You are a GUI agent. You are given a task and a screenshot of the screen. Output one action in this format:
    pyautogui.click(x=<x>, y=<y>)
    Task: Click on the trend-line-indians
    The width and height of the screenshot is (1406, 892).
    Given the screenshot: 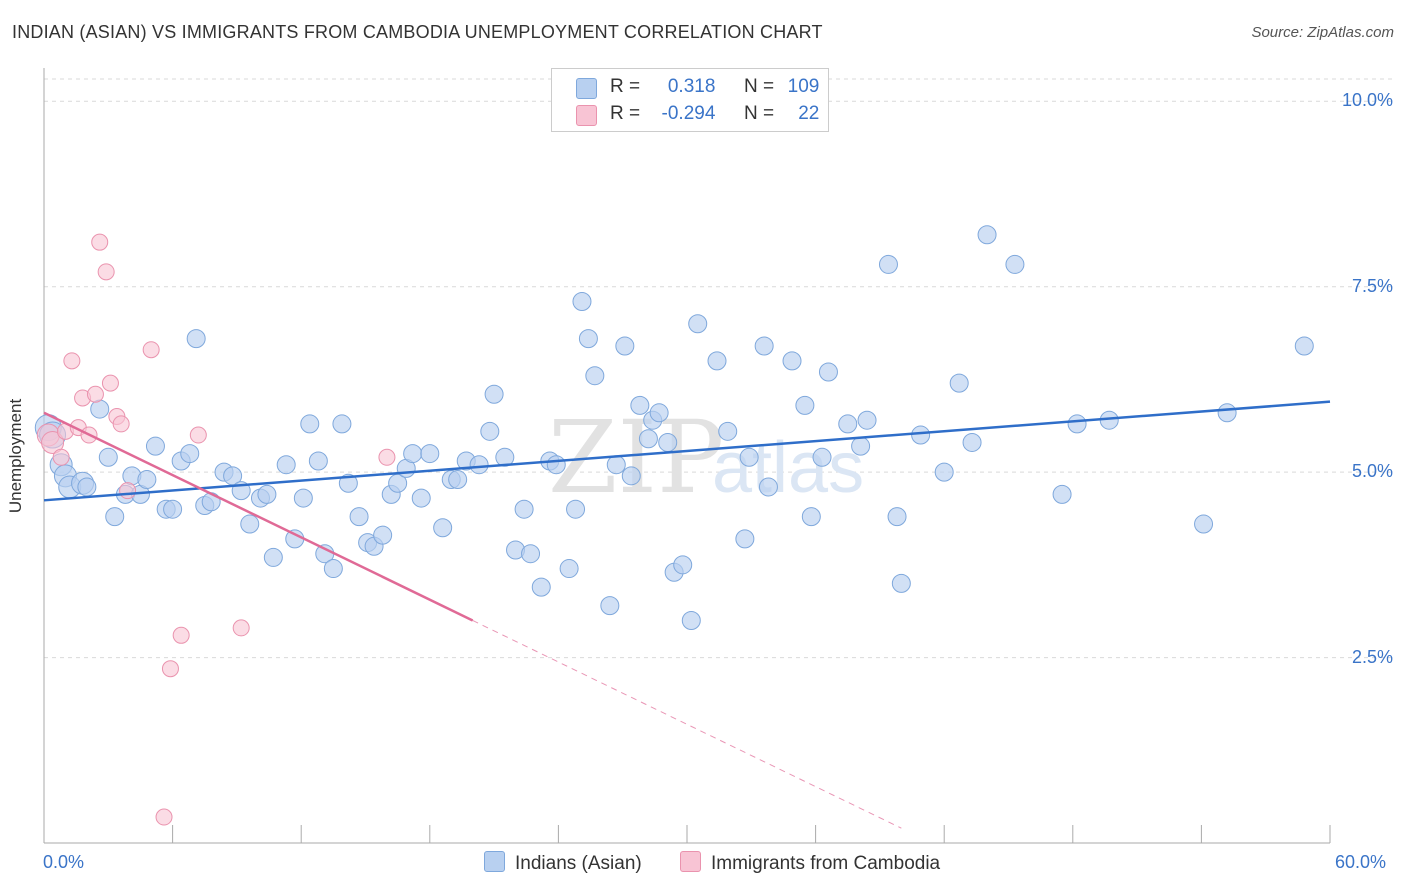 What is the action you would take?
    pyautogui.click(x=687, y=451)
    